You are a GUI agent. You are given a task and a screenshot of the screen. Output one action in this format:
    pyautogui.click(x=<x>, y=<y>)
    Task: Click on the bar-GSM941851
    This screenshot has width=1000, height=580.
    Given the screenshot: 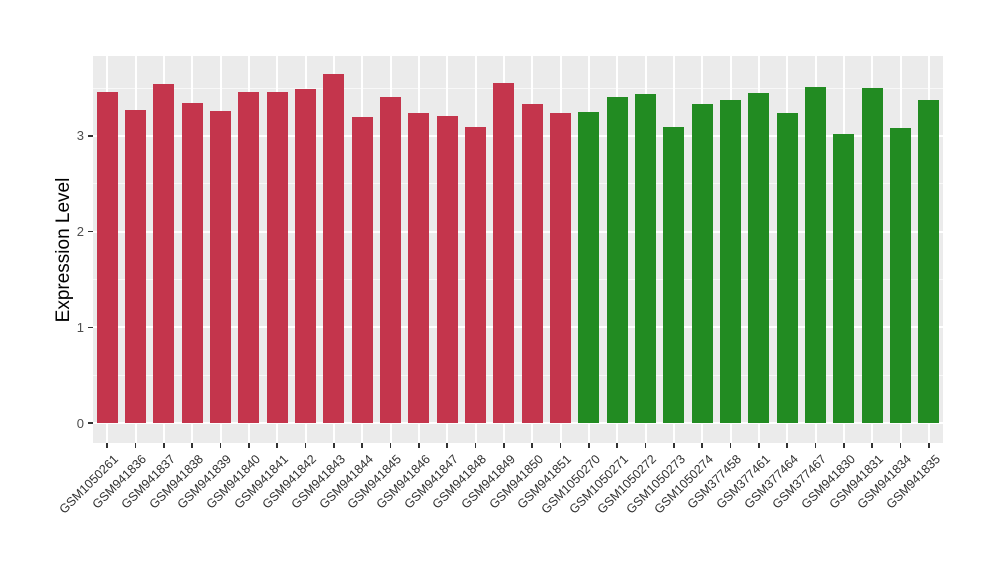 What is the action you would take?
    pyautogui.click(x=560, y=267)
    